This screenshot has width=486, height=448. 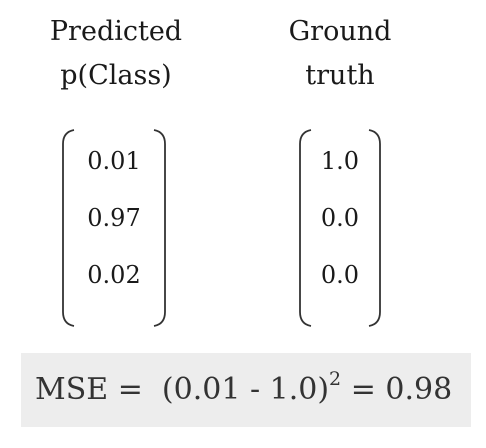 I want to click on mse-exponent: 2, so click(x=335, y=379).